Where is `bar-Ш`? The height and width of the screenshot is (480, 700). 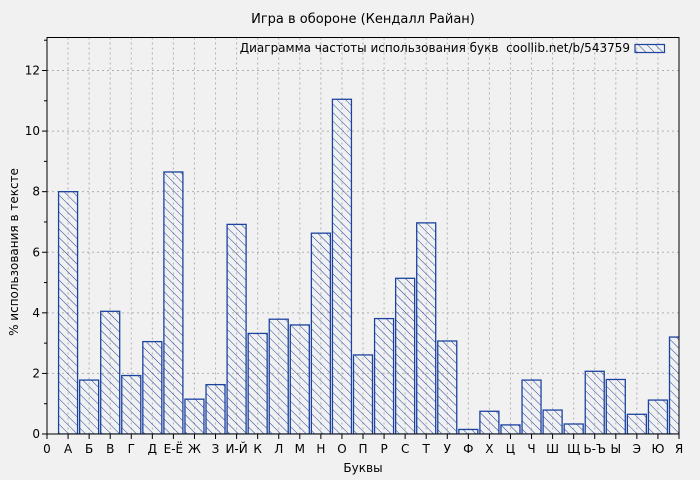
bar-Ш is located at coordinates (552, 422).